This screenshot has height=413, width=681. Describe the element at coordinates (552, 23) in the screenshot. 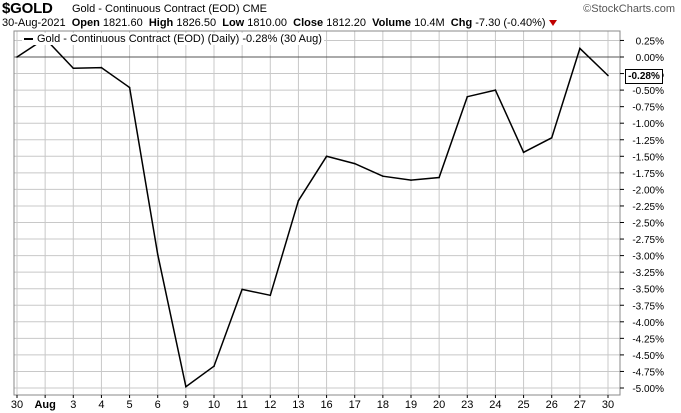

I see `down-arrow-icon` at that location.